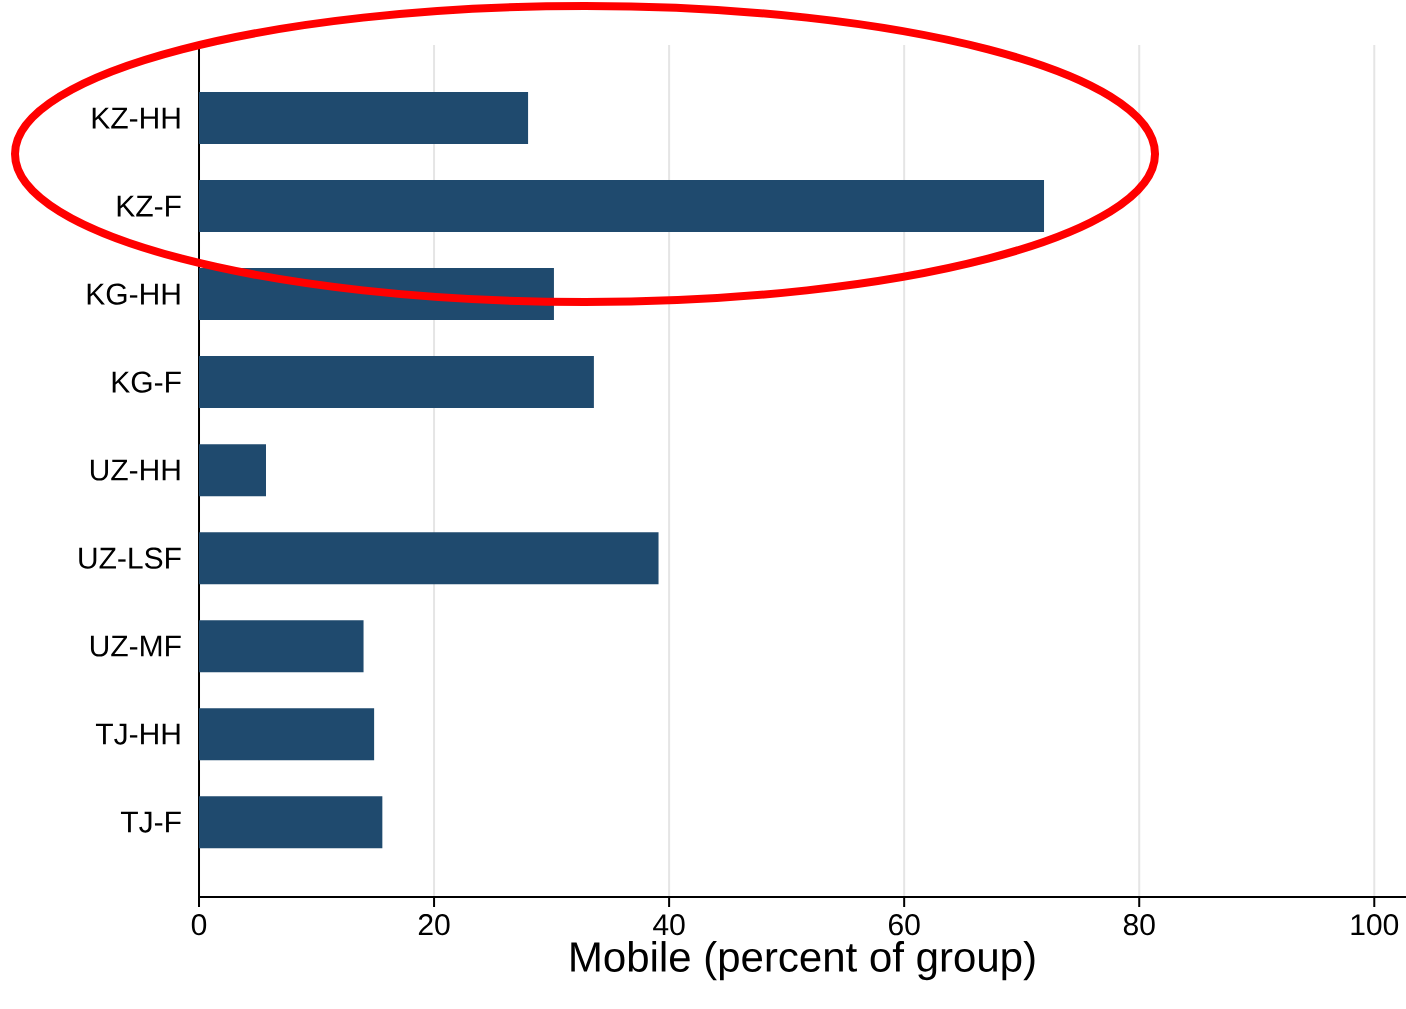  Describe the element at coordinates (133, 294) in the screenshot. I see `y-tick-label: KG-HH` at that location.